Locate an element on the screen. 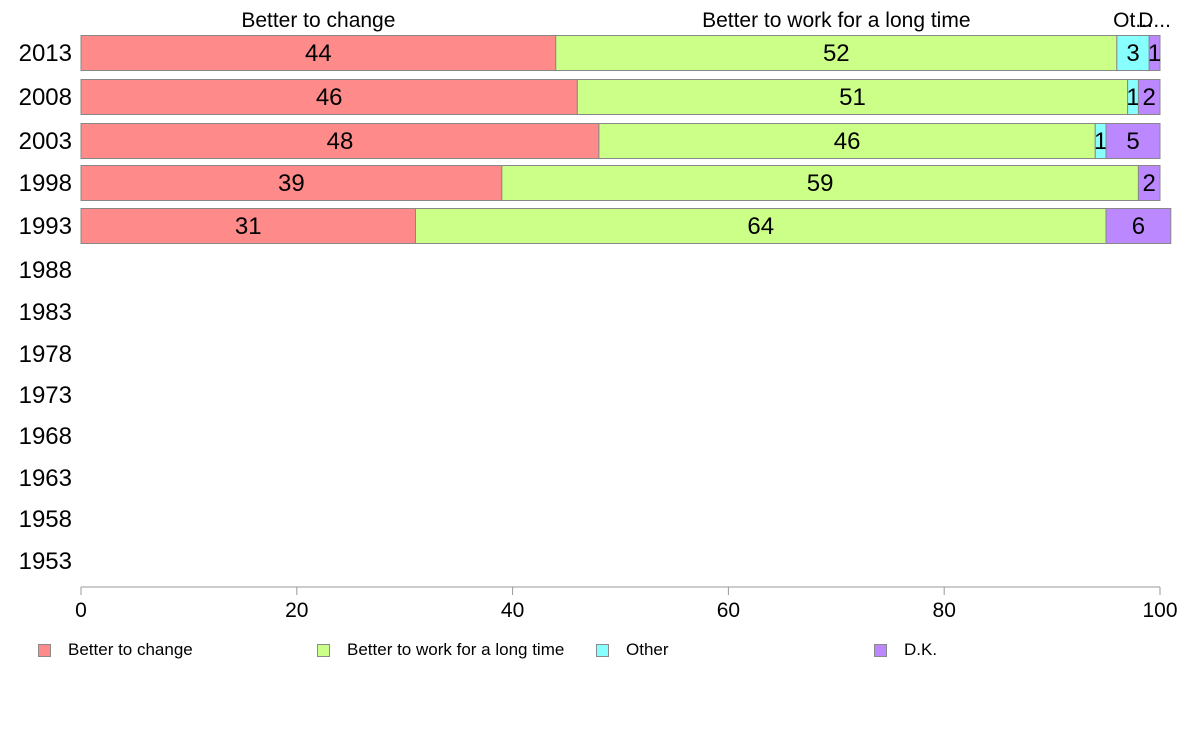  x-axis: 0 20 40 60 80 100 is located at coordinates (626, 603).